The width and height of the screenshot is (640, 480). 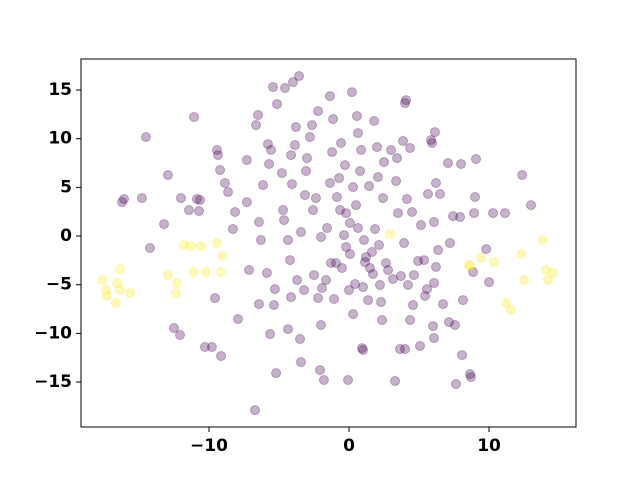 What do you see at coordinates (66, 236) in the screenshot?
I see `y-tick-label: 0` at bounding box center [66, 236].